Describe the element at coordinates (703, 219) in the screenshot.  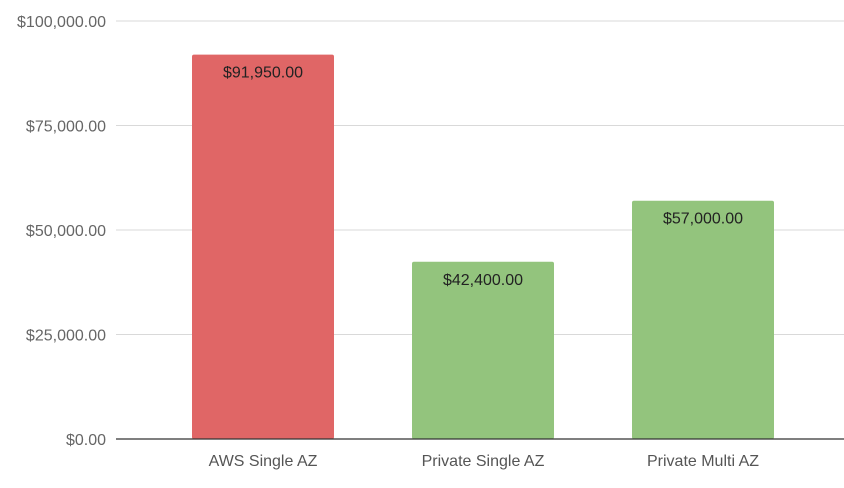
I see `data-label: $57,000.00` at that location.